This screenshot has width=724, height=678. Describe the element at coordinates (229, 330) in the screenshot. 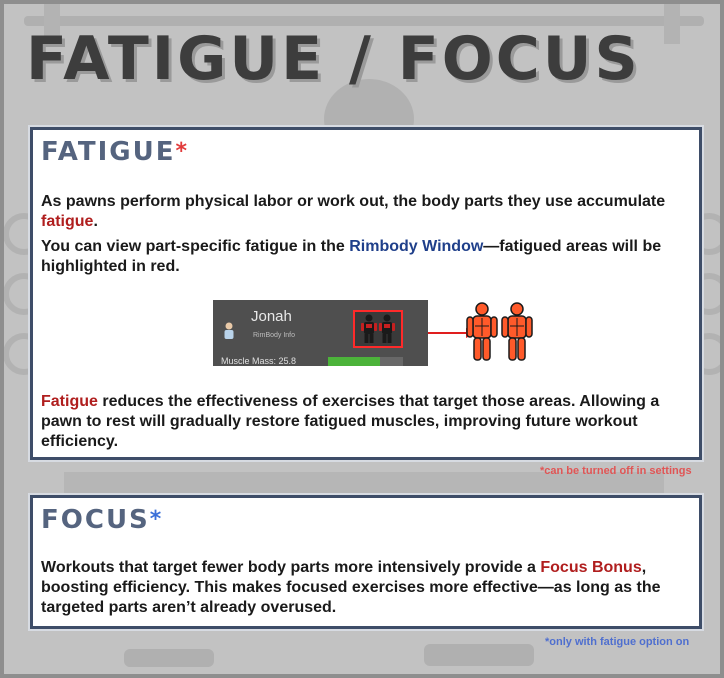

I see `pawn-avatar-icon` at that location.